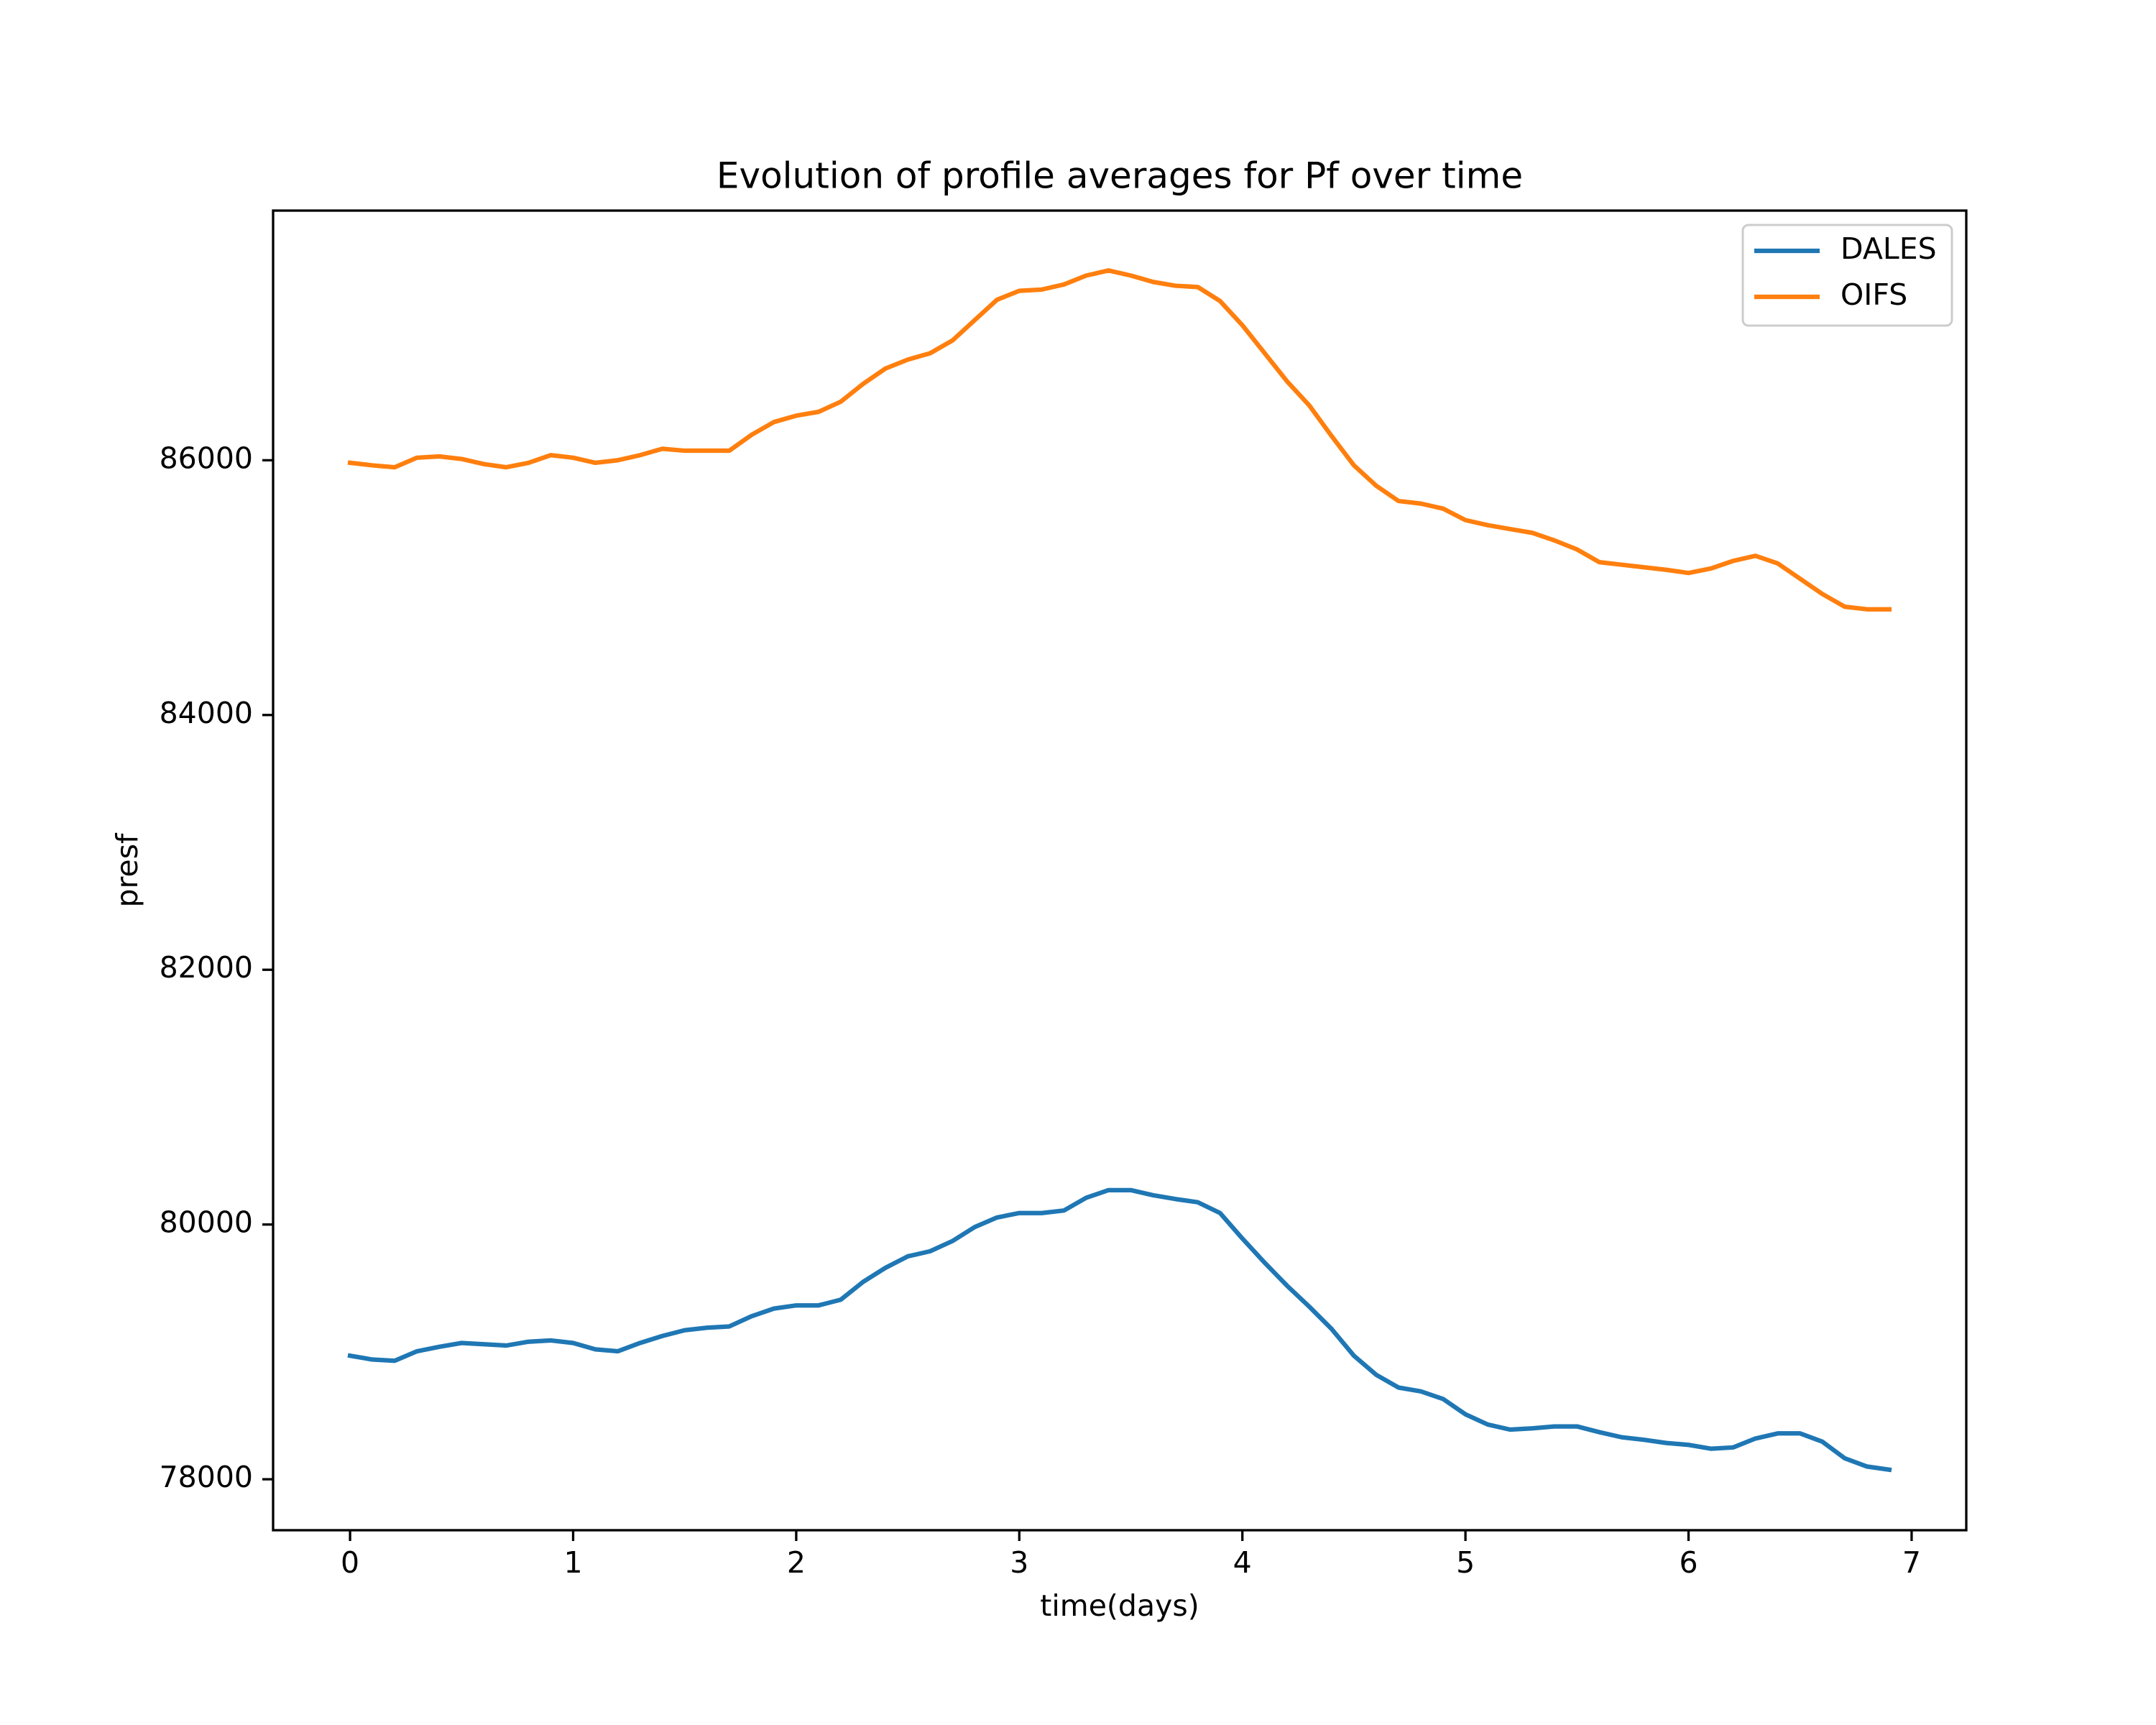 This screenshot has height=1725, width=2156. What do you see at coordinates (1847, 275) in the screenshot?
I see `legend: DALES OIFS` at bounding box center [1847, 275].